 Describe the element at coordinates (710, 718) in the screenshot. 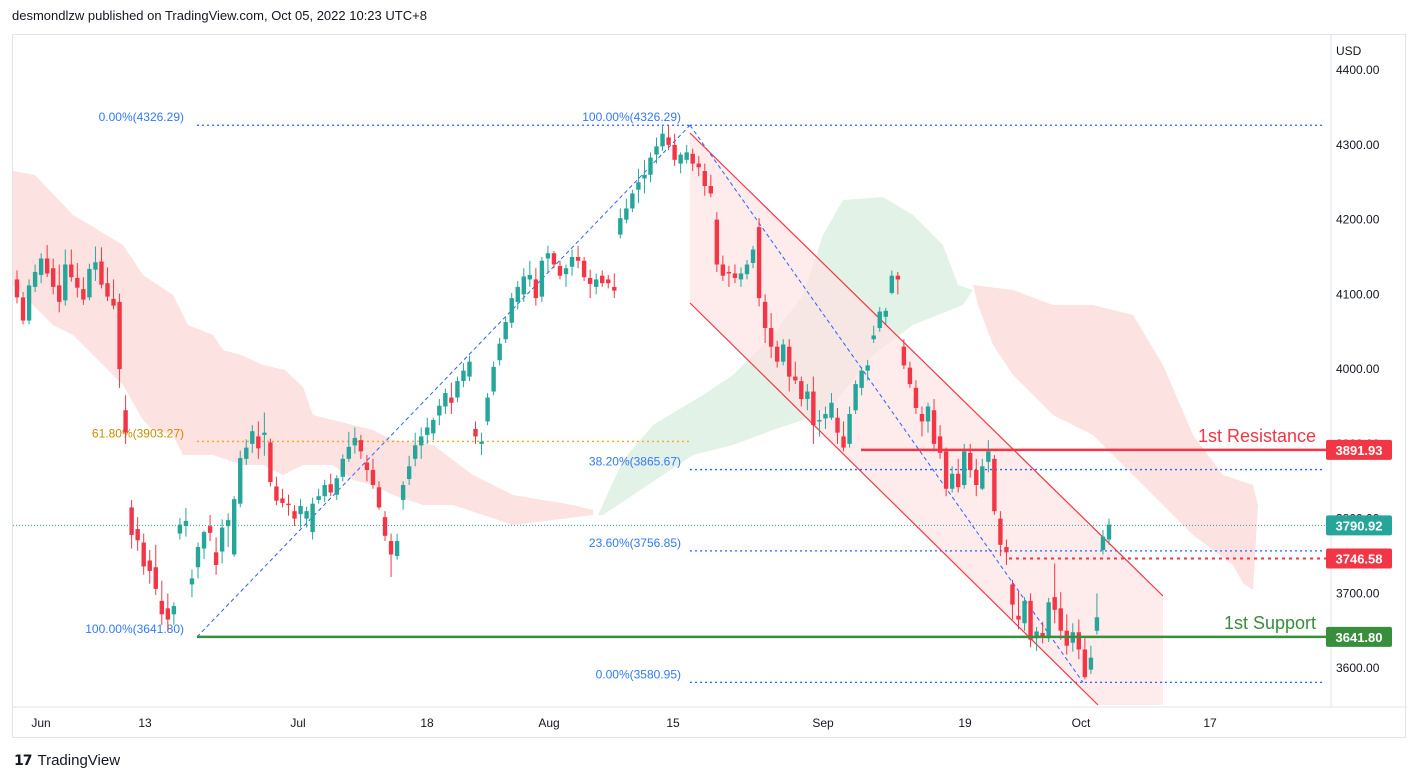

I see `time-axis: Jun 13 Jul 18 Aug 15 Sep 19 Oct 17` at that location.